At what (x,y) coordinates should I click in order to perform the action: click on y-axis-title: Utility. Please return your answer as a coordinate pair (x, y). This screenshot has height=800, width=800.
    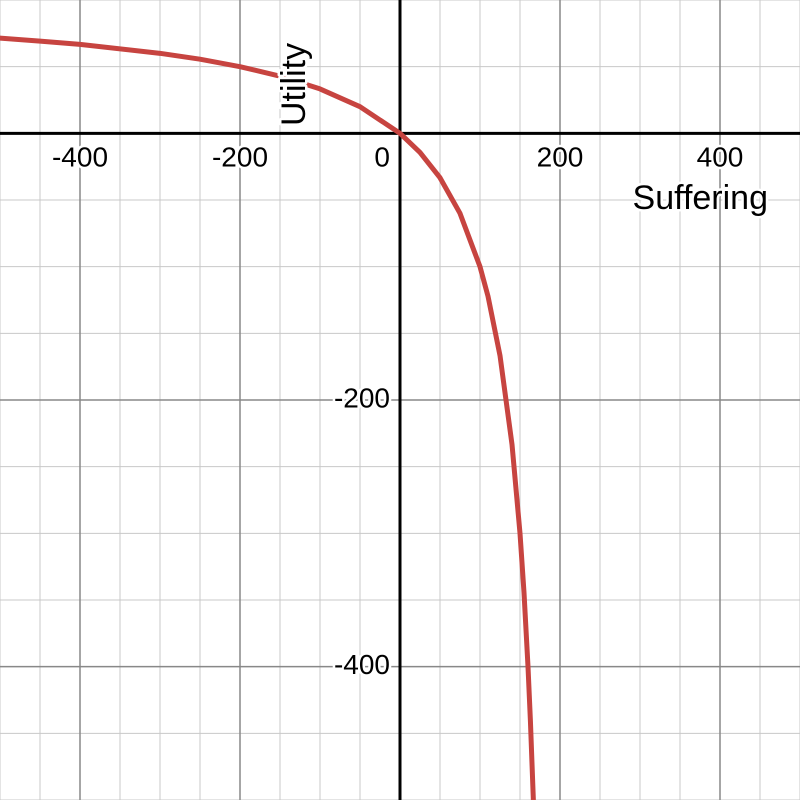
    Looking at the image, I should click on (294, 84).